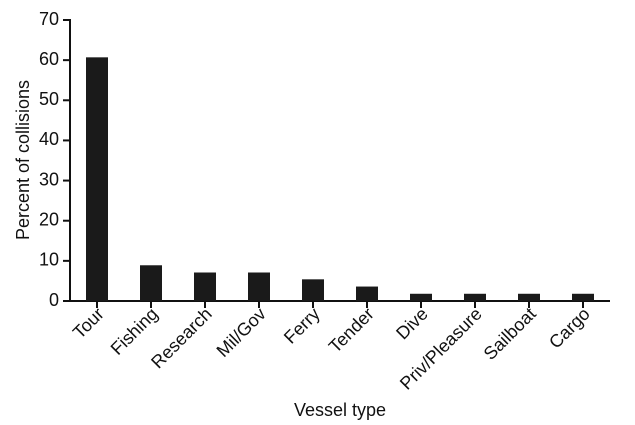 The height and width of the screenshot is (425, 635). Describe the element at coordinates (49, 179) in the screenshot. I see `y-tick-label: 30` at that location.